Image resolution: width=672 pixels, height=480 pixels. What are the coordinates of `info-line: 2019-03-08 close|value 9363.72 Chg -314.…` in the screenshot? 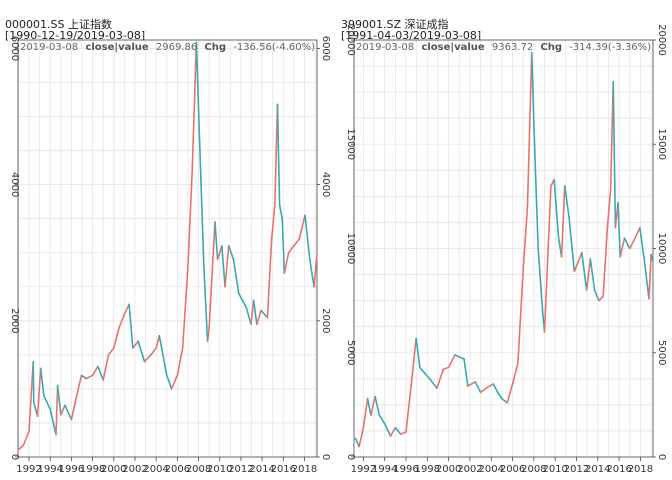 It's located at (503, 47).